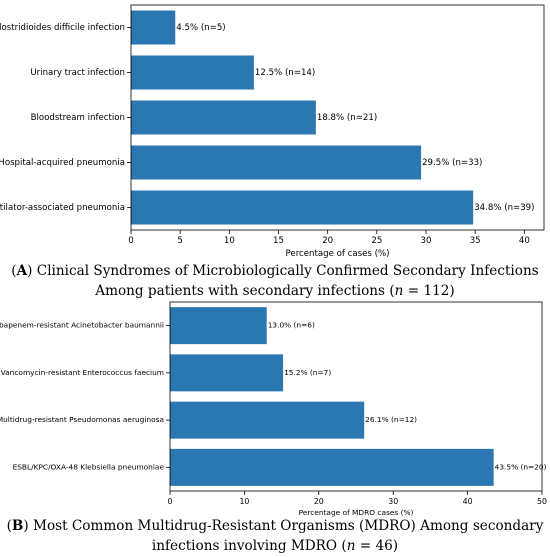 This screenshot has width=550, height=557. What do you see at coordinates (391, 419) in the screenshot?
I see `chart-b-data-label: 26.1% (n=12)` at bounding box center [391, 419].